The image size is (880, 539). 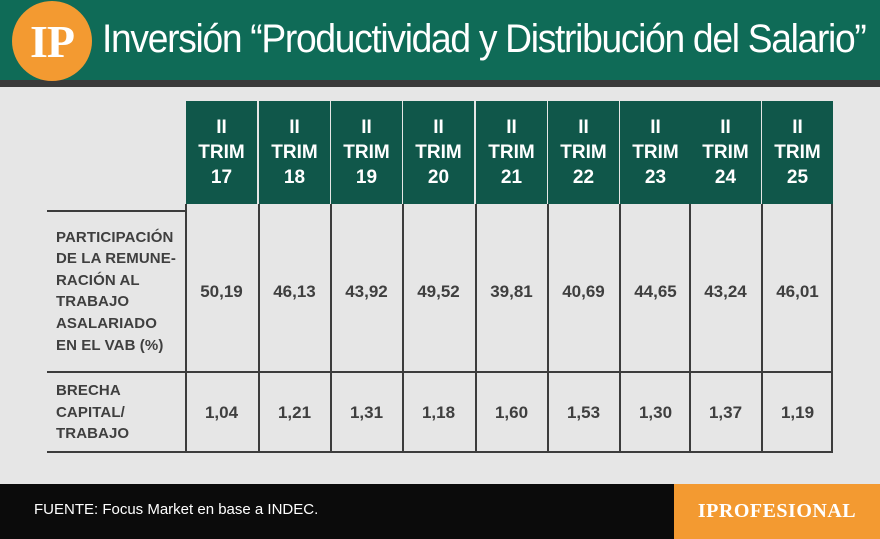 I want to click on row-label-line: ASALARIADO, so click(x=106, y=324).